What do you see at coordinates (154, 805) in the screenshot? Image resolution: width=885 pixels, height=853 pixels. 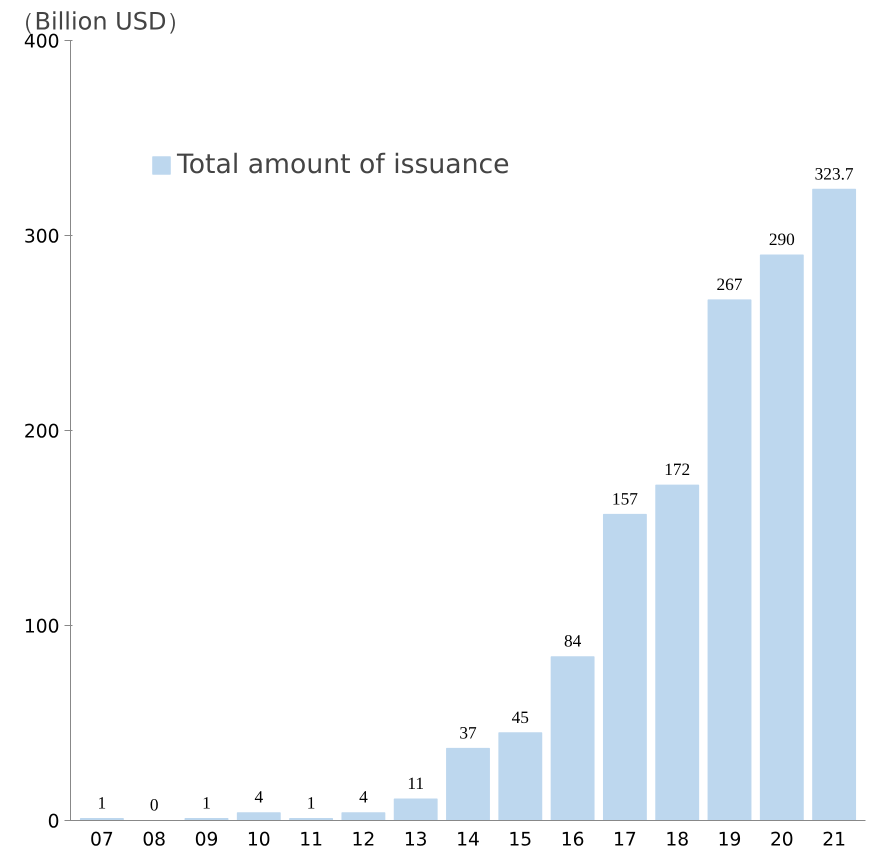 I see `data-label: 0` at bounding box center [154, 805].